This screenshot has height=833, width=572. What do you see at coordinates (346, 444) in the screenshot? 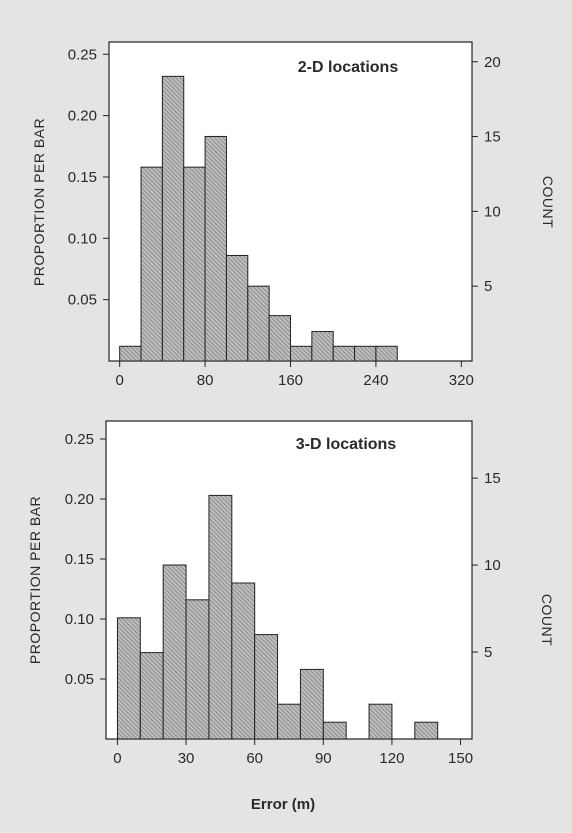
I see `panel-title-3d: 3-D locations` at bounding box center [346, 444].